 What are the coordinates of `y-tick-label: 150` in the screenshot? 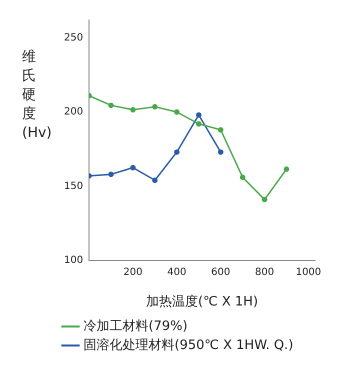 It's located at (74, 186).